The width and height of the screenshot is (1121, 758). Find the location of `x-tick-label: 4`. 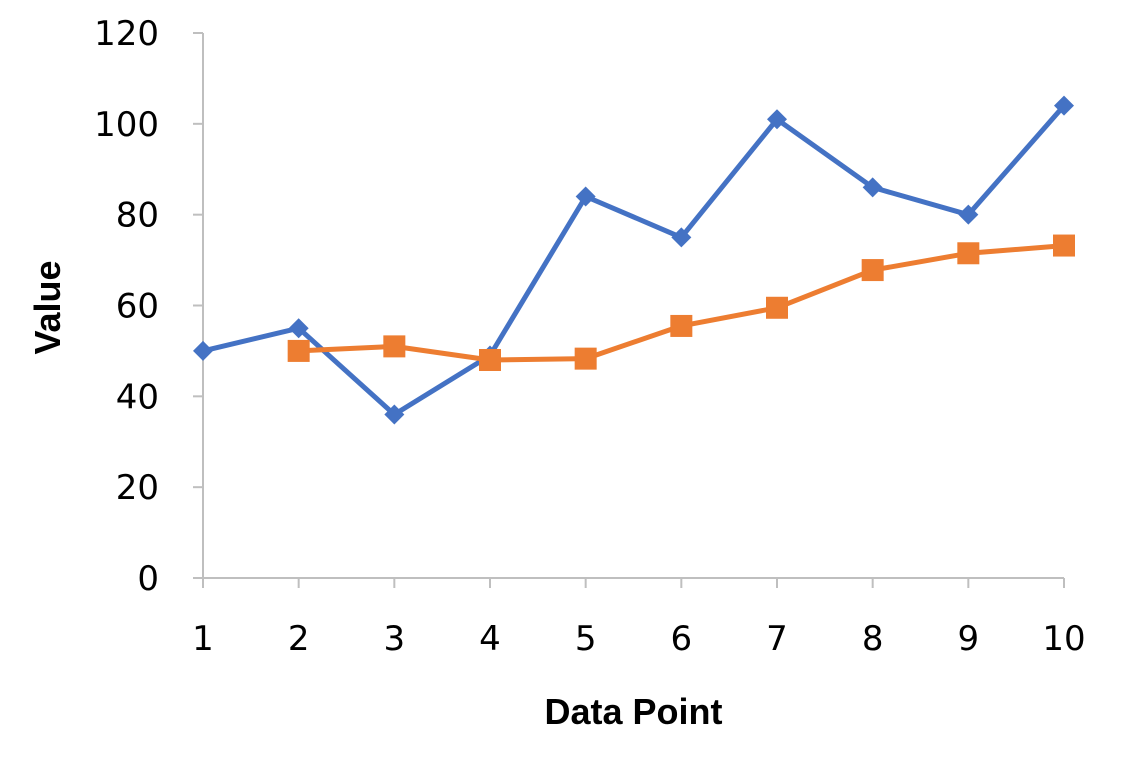

x-tick-label: 4 is located at coordinates (490, 639).